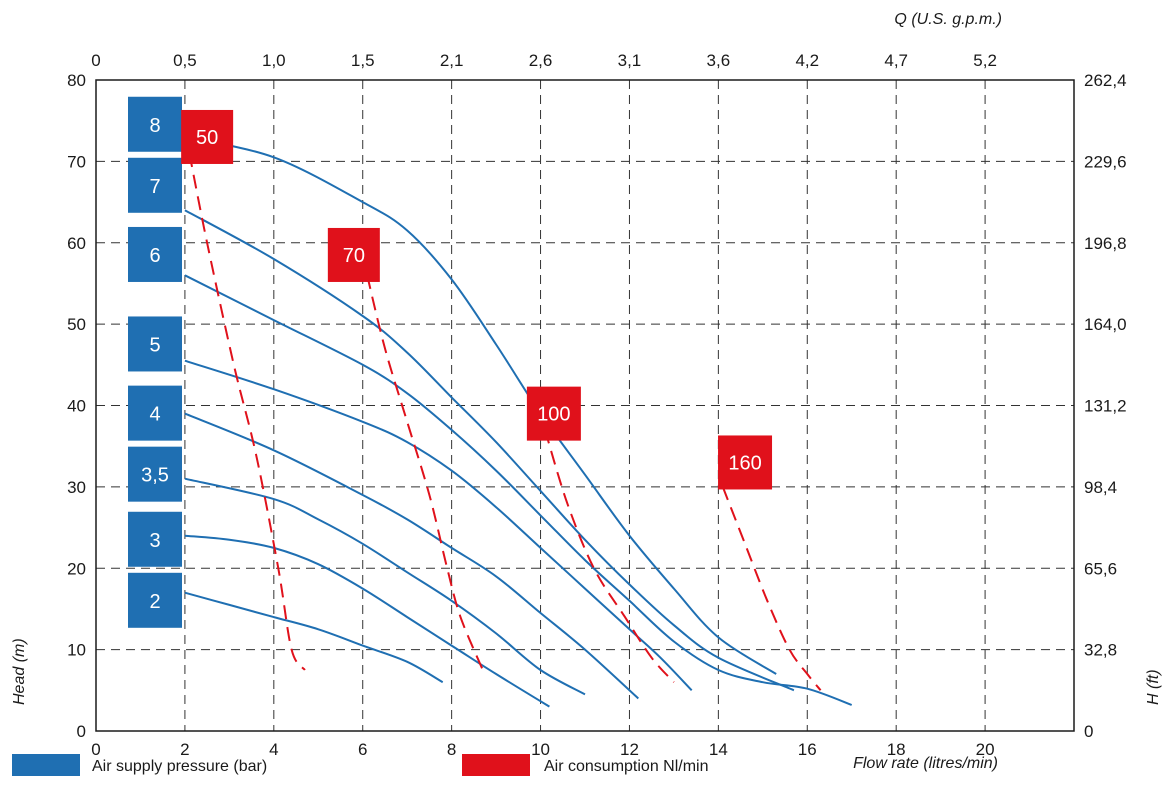 Image resolution: width=1164 pixels, height=804 pixels. I want to click on x-tick-label: 20, so click(985, 749).